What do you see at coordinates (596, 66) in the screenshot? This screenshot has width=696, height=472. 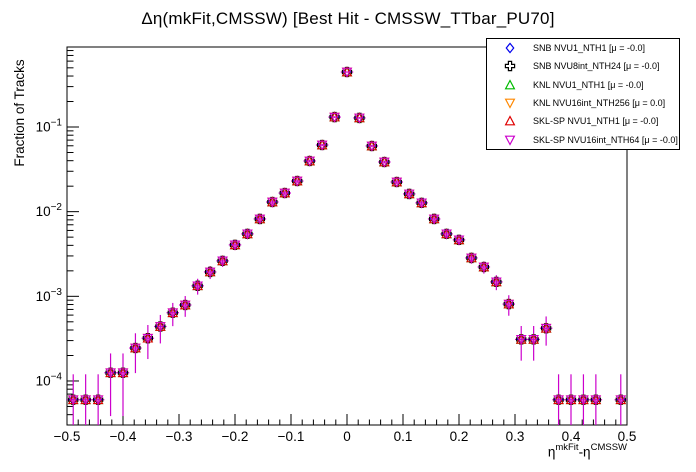 I see `legend-label: SNB NVU8int_NTH24 [μ = -0.0]` at bounding box center [596, 66].